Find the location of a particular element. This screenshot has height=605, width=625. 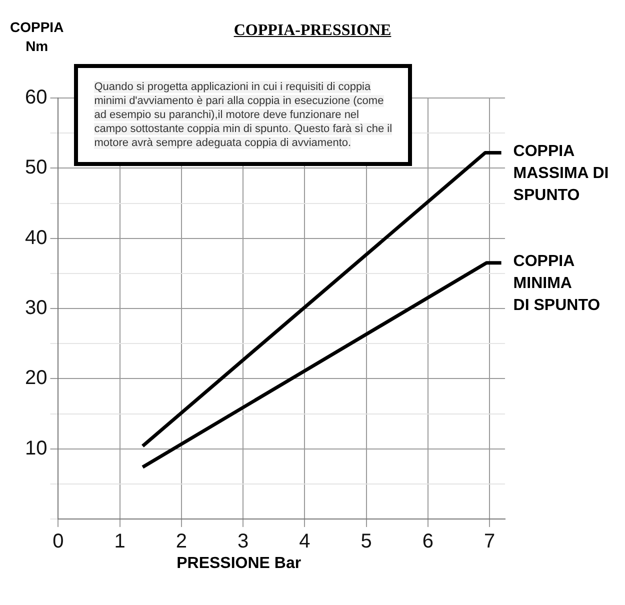

x-tick-label: 6 is located at coordinates (428, 541).